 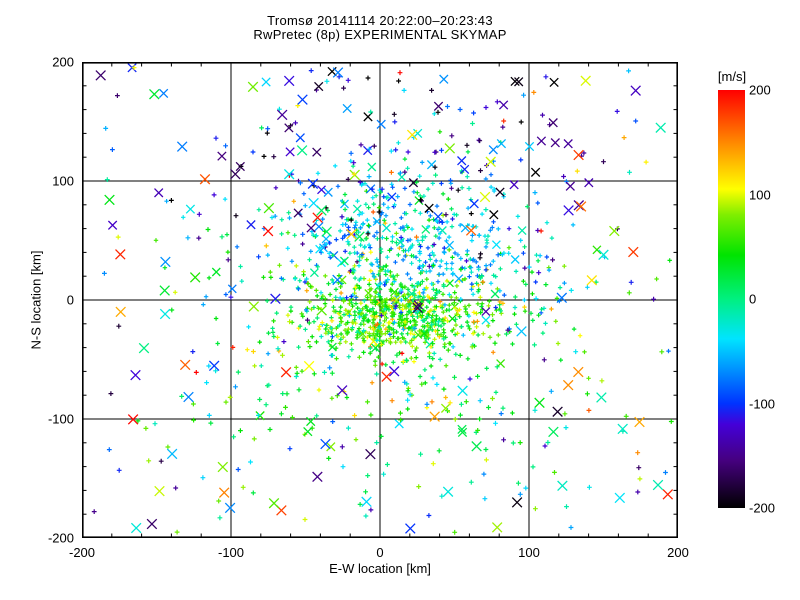 I want to click on y-tick-label: 0, so click(x=70, y=300).